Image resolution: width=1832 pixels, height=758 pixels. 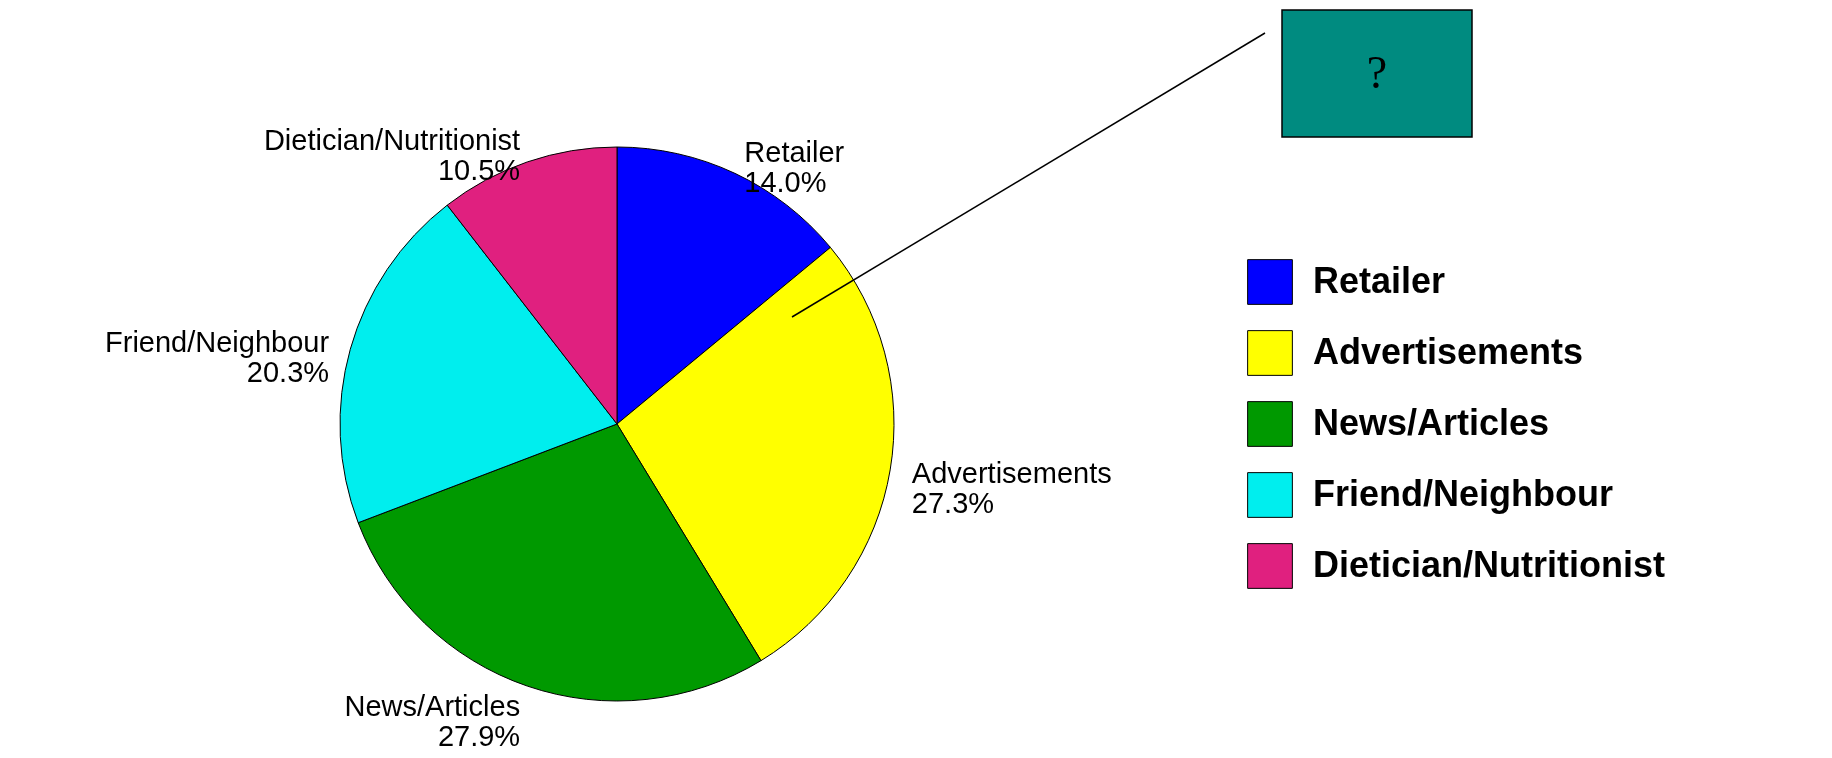 I want to click on legend-label: Advertisements, so click(x=1448, y=351).